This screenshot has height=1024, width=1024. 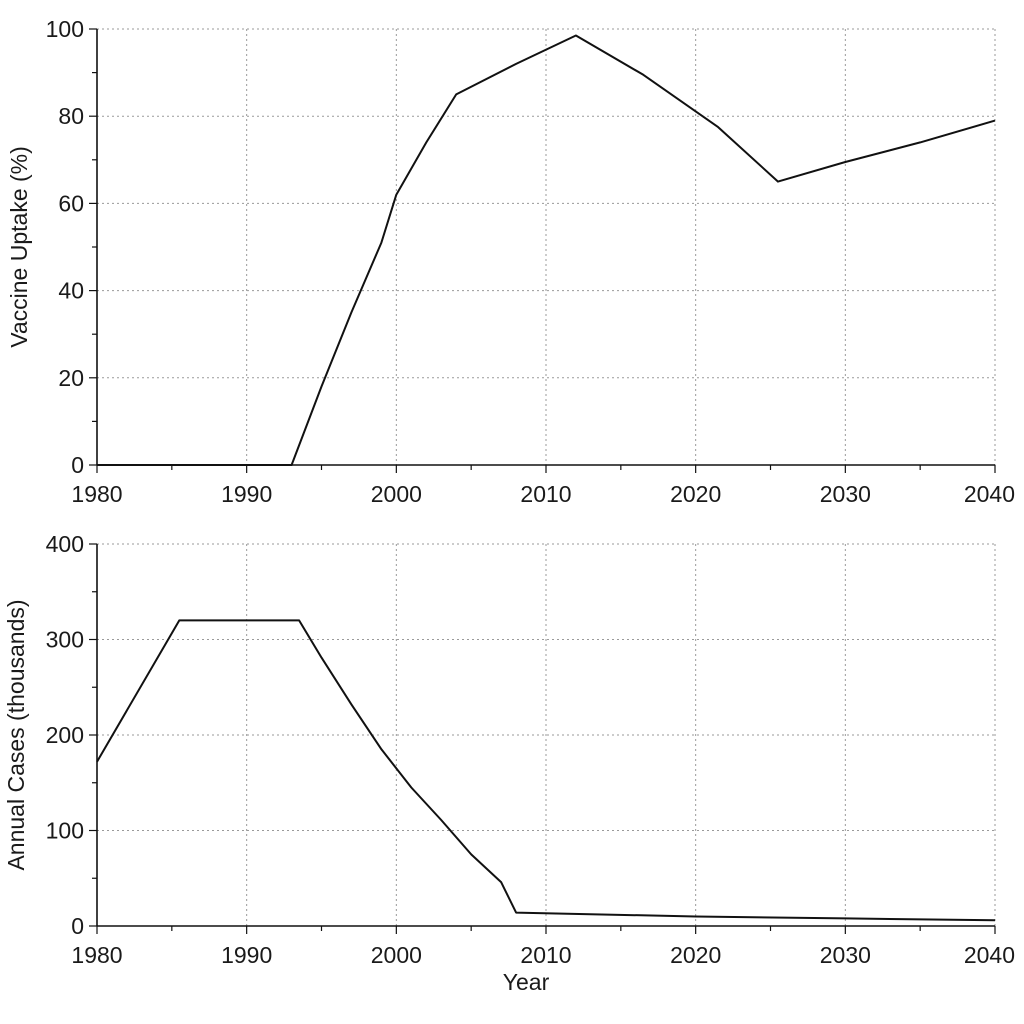 I want to click on y-axis-label: Vaccine Uptake (%), so click(x=19, y=247).